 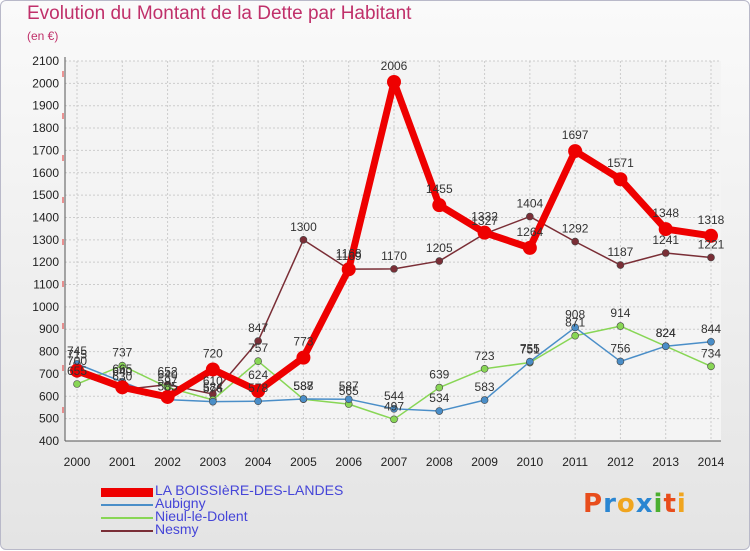 What do you see at coordinates (621, 252) in the screenshot?
I see `data-label: 1187` at bounding box center [621, 252].